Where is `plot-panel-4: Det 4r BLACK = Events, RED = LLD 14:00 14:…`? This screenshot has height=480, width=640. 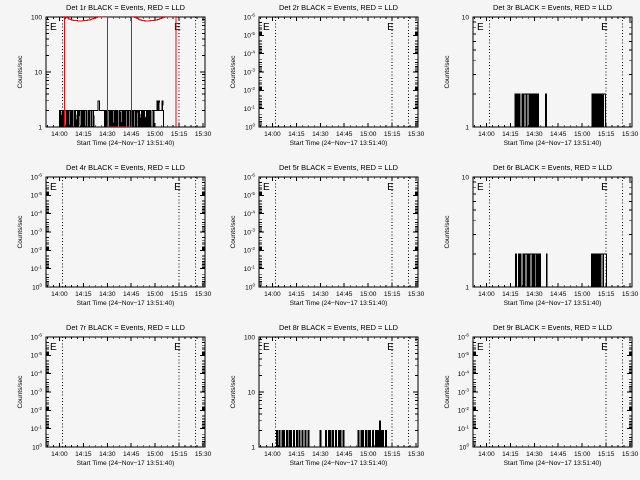
plot-panel-4: Det 4r BLACK = Events, RED = LLD 14:00 14:… is located at coordinates (107, 240).